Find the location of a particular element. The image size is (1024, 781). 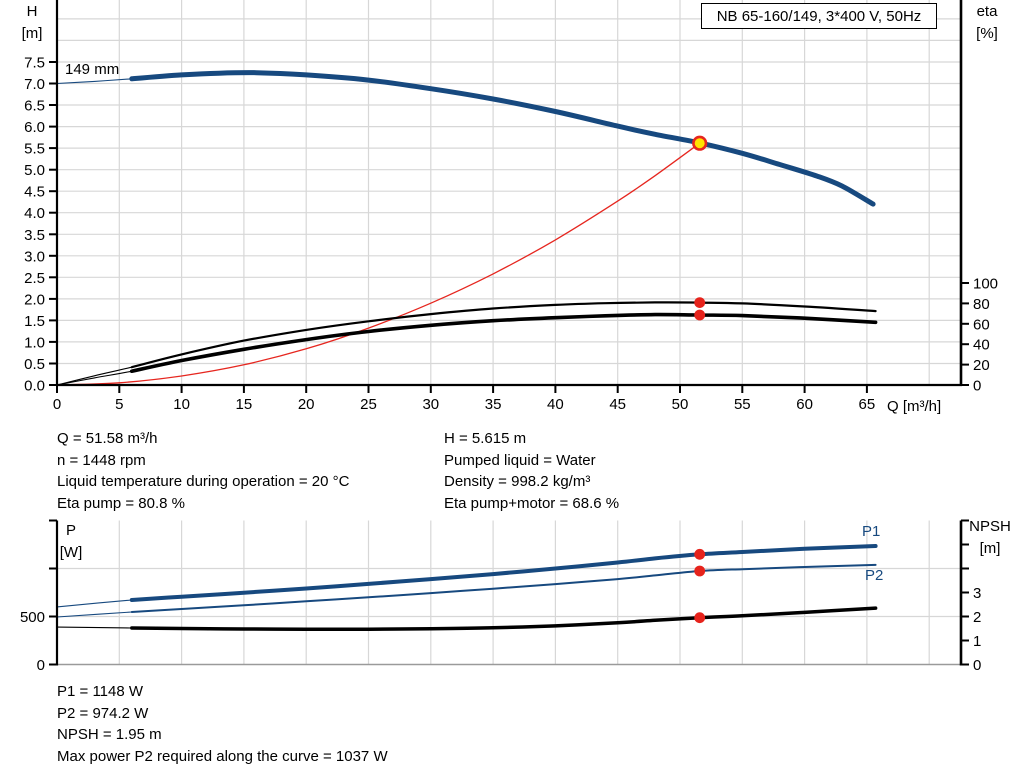

tick-label: 80 is located at coordinates (981, 304).